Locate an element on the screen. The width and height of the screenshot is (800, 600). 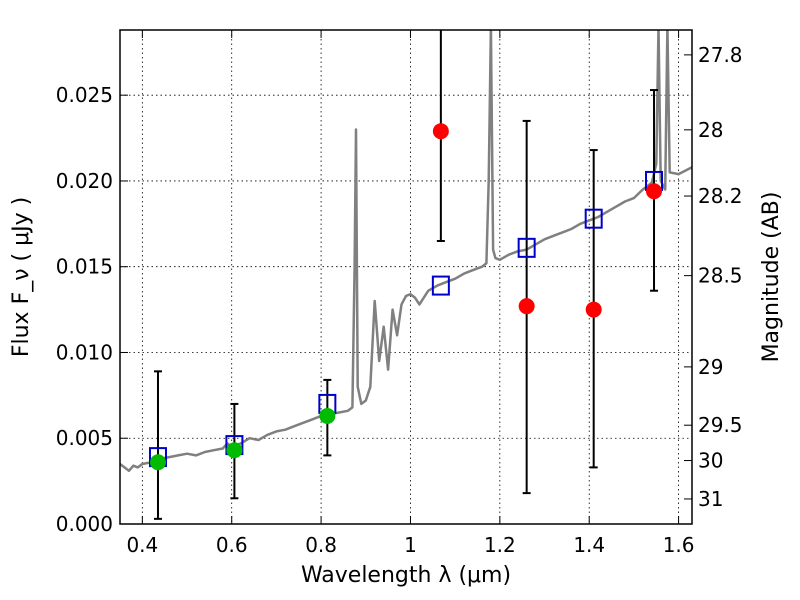
y2-ticks: 27.8 28 28.2 28.5 29 29.5 30 31 is located at coordinates (713, 277).